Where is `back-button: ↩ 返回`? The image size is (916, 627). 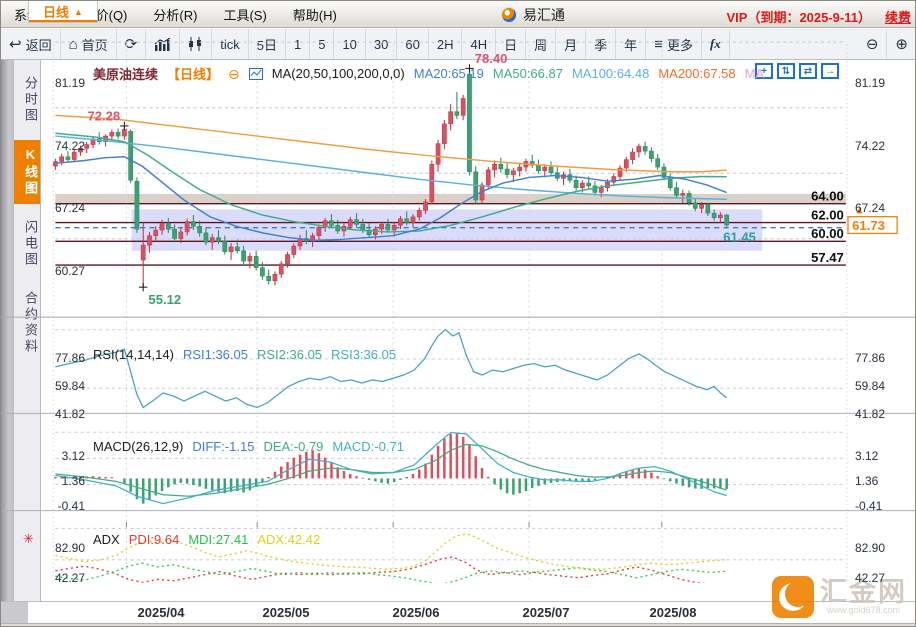 back-button: ↩ 返回 is located at coordinates (31, 44).